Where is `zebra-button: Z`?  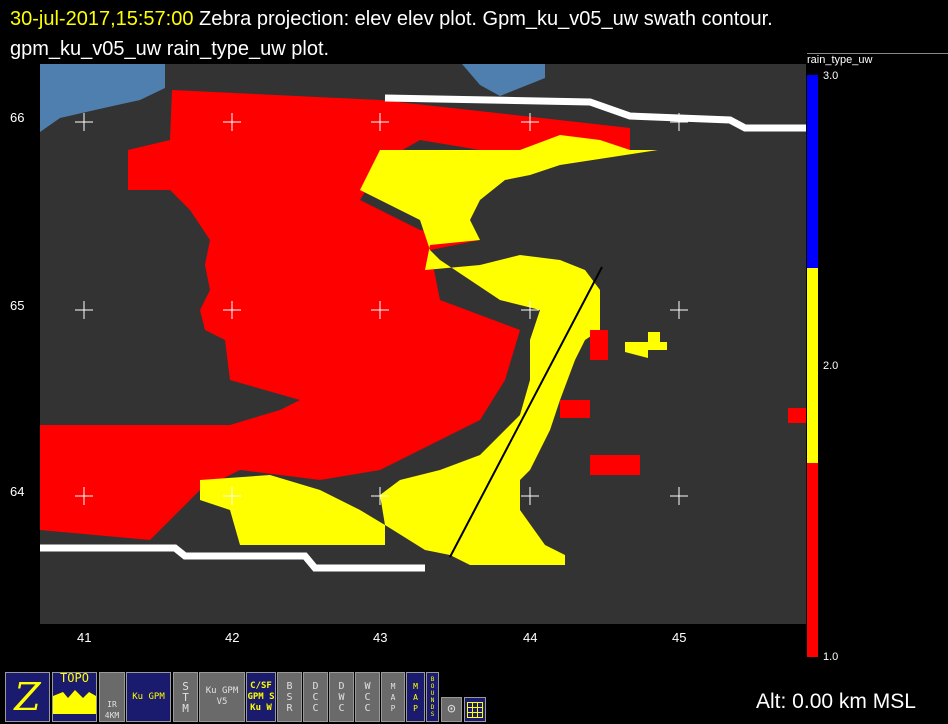
zebra-button: Z is located at coordinates (27, 697).